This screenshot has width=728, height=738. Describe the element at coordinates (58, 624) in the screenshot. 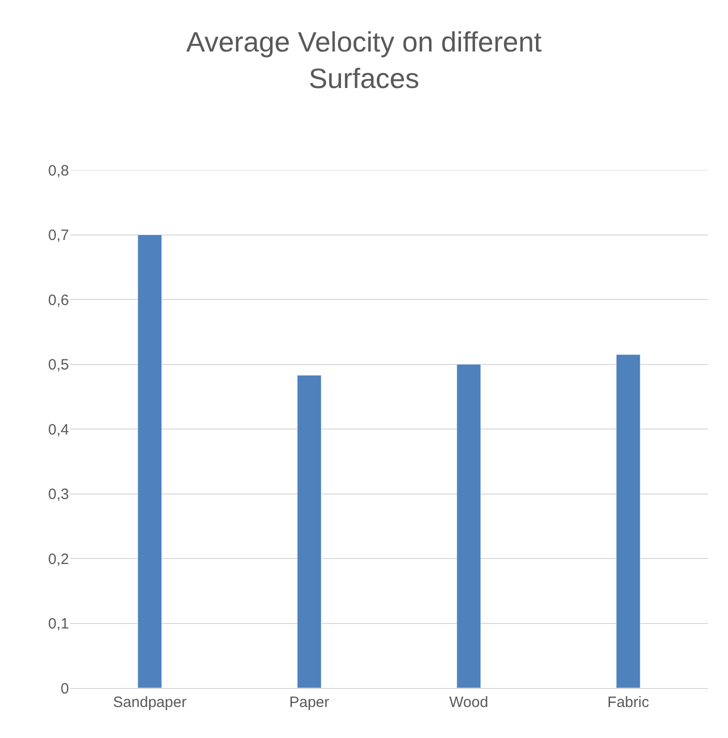

I see `y-tick-label: 0,1` at that location.